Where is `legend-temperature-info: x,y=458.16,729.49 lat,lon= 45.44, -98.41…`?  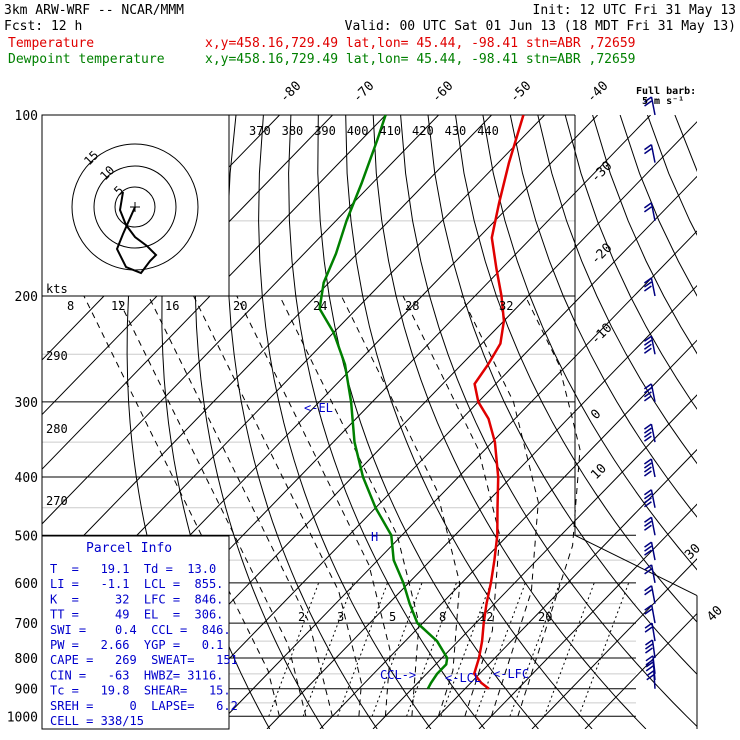 legend-temperature-info: x,y=458.16,729.49 lat,lon= 45.44, -98.41… is located at coordinates (420, 43).